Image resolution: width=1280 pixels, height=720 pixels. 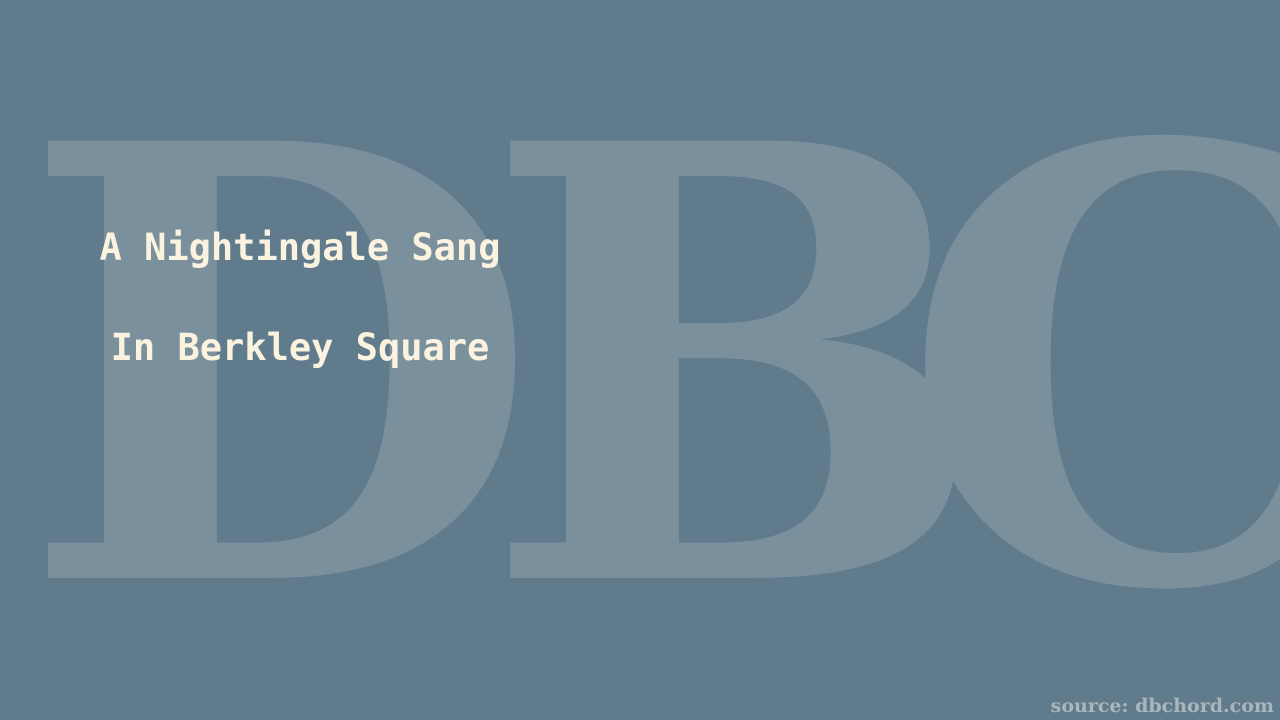 What do you see at coordinates (1162, 706) in the screenshot?
I see `source-credit: source: dbchord.com` at bounding box center [1162, 706].